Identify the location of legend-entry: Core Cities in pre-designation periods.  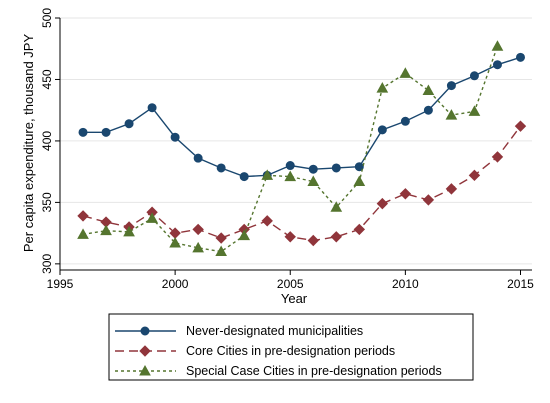
(255, 351).